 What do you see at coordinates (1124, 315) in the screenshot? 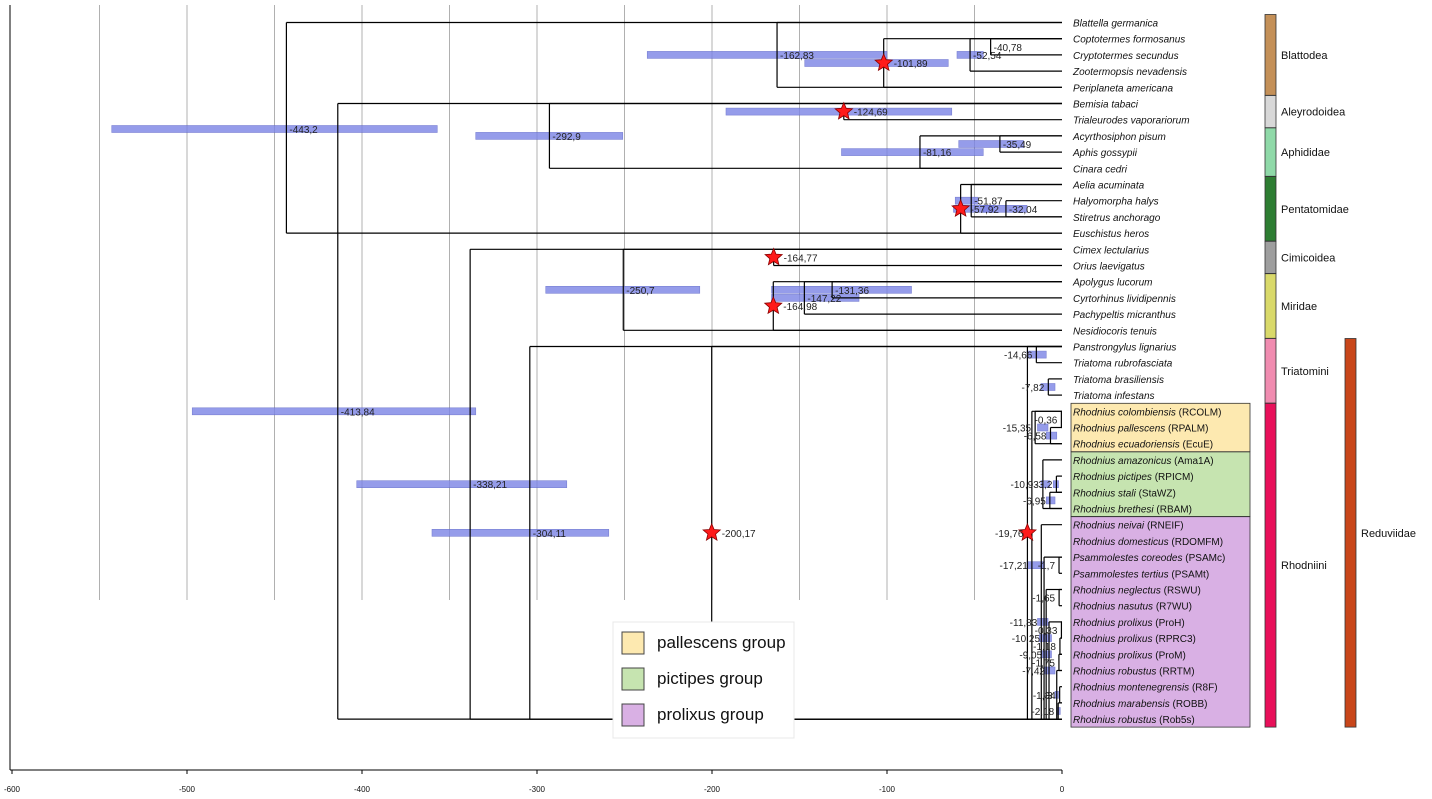
I see `taxon-label: Pachypeltis micranthus` at bounding box center [1124, 315].